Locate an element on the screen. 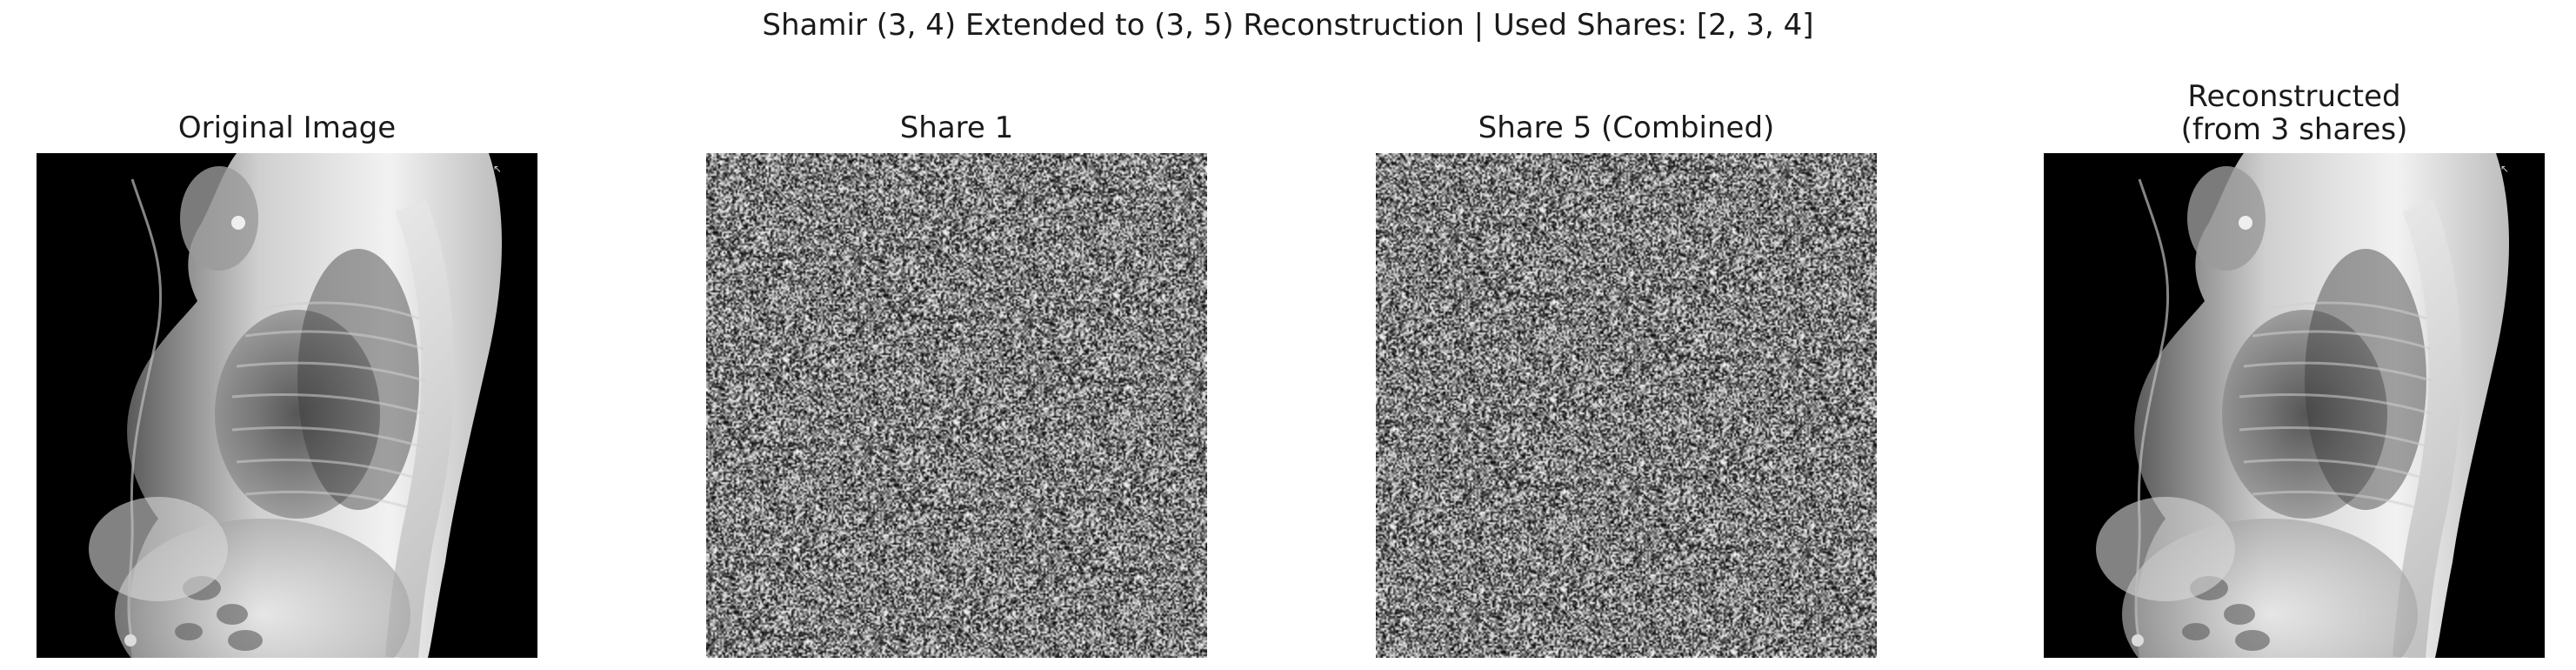 The width and height of the screenshot is (2576, 670). original-image-panel: ↖ is located at coordinates (287, 405).